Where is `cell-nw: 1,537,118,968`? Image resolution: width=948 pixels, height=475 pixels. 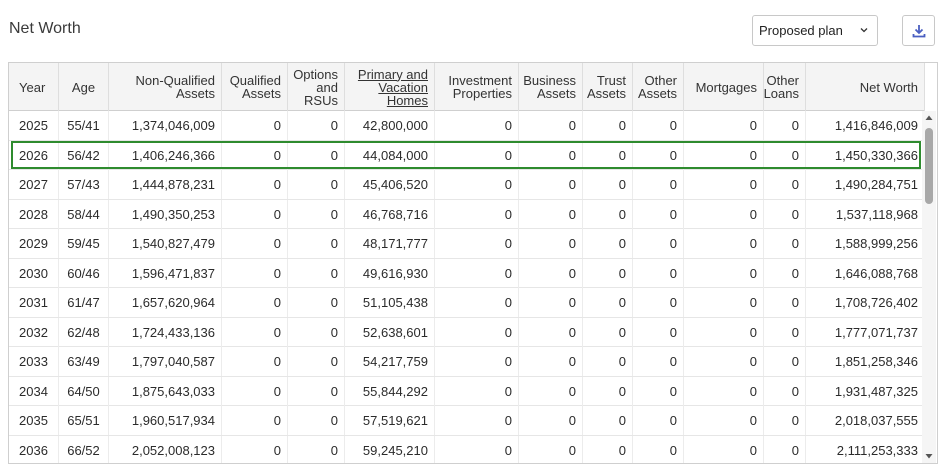 cell-nw: 1,537,118,968 is located at coordinates (865, 214).